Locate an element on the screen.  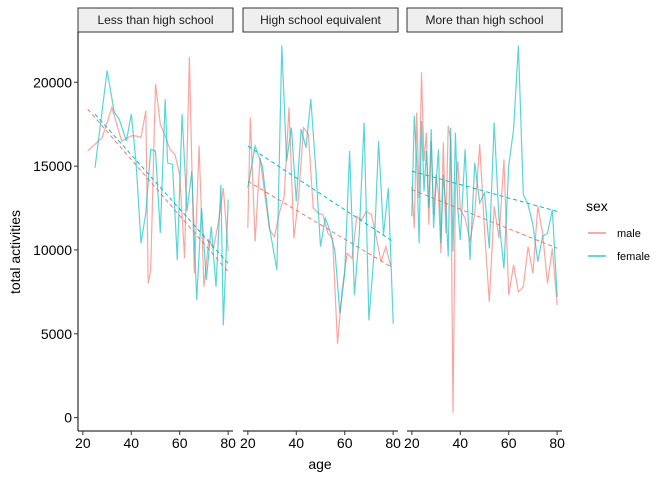
facet-strip-label: High school equivalent is located at coordinates (320, 20).